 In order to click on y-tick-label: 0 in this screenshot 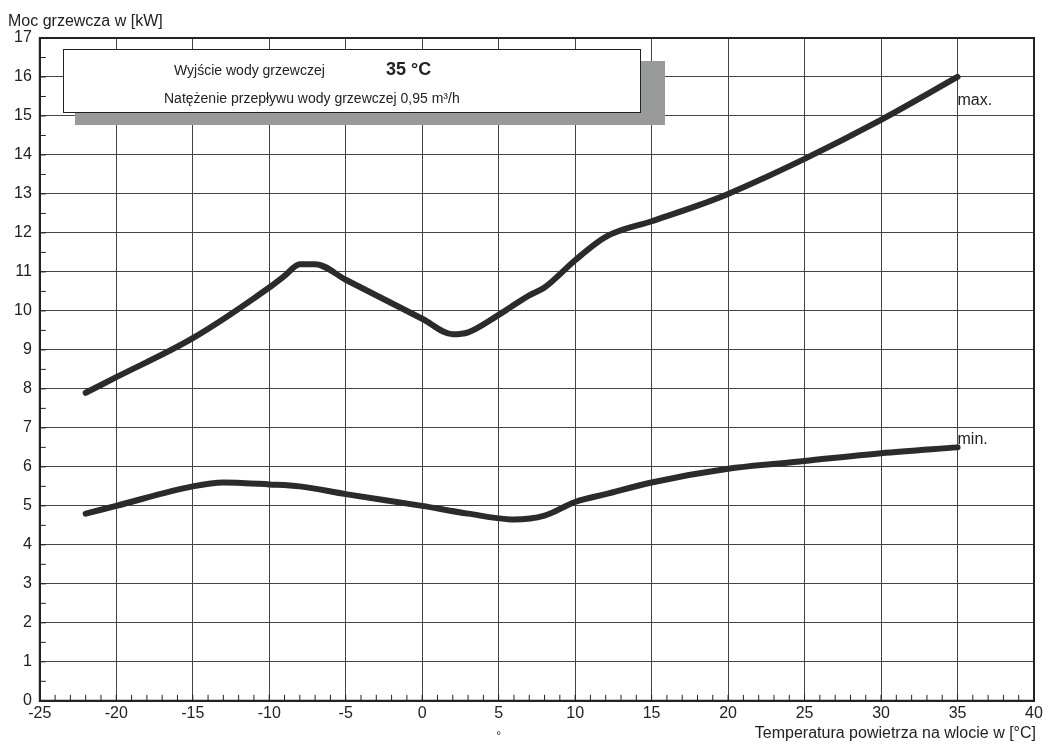, I will do `click(27, 700)`.